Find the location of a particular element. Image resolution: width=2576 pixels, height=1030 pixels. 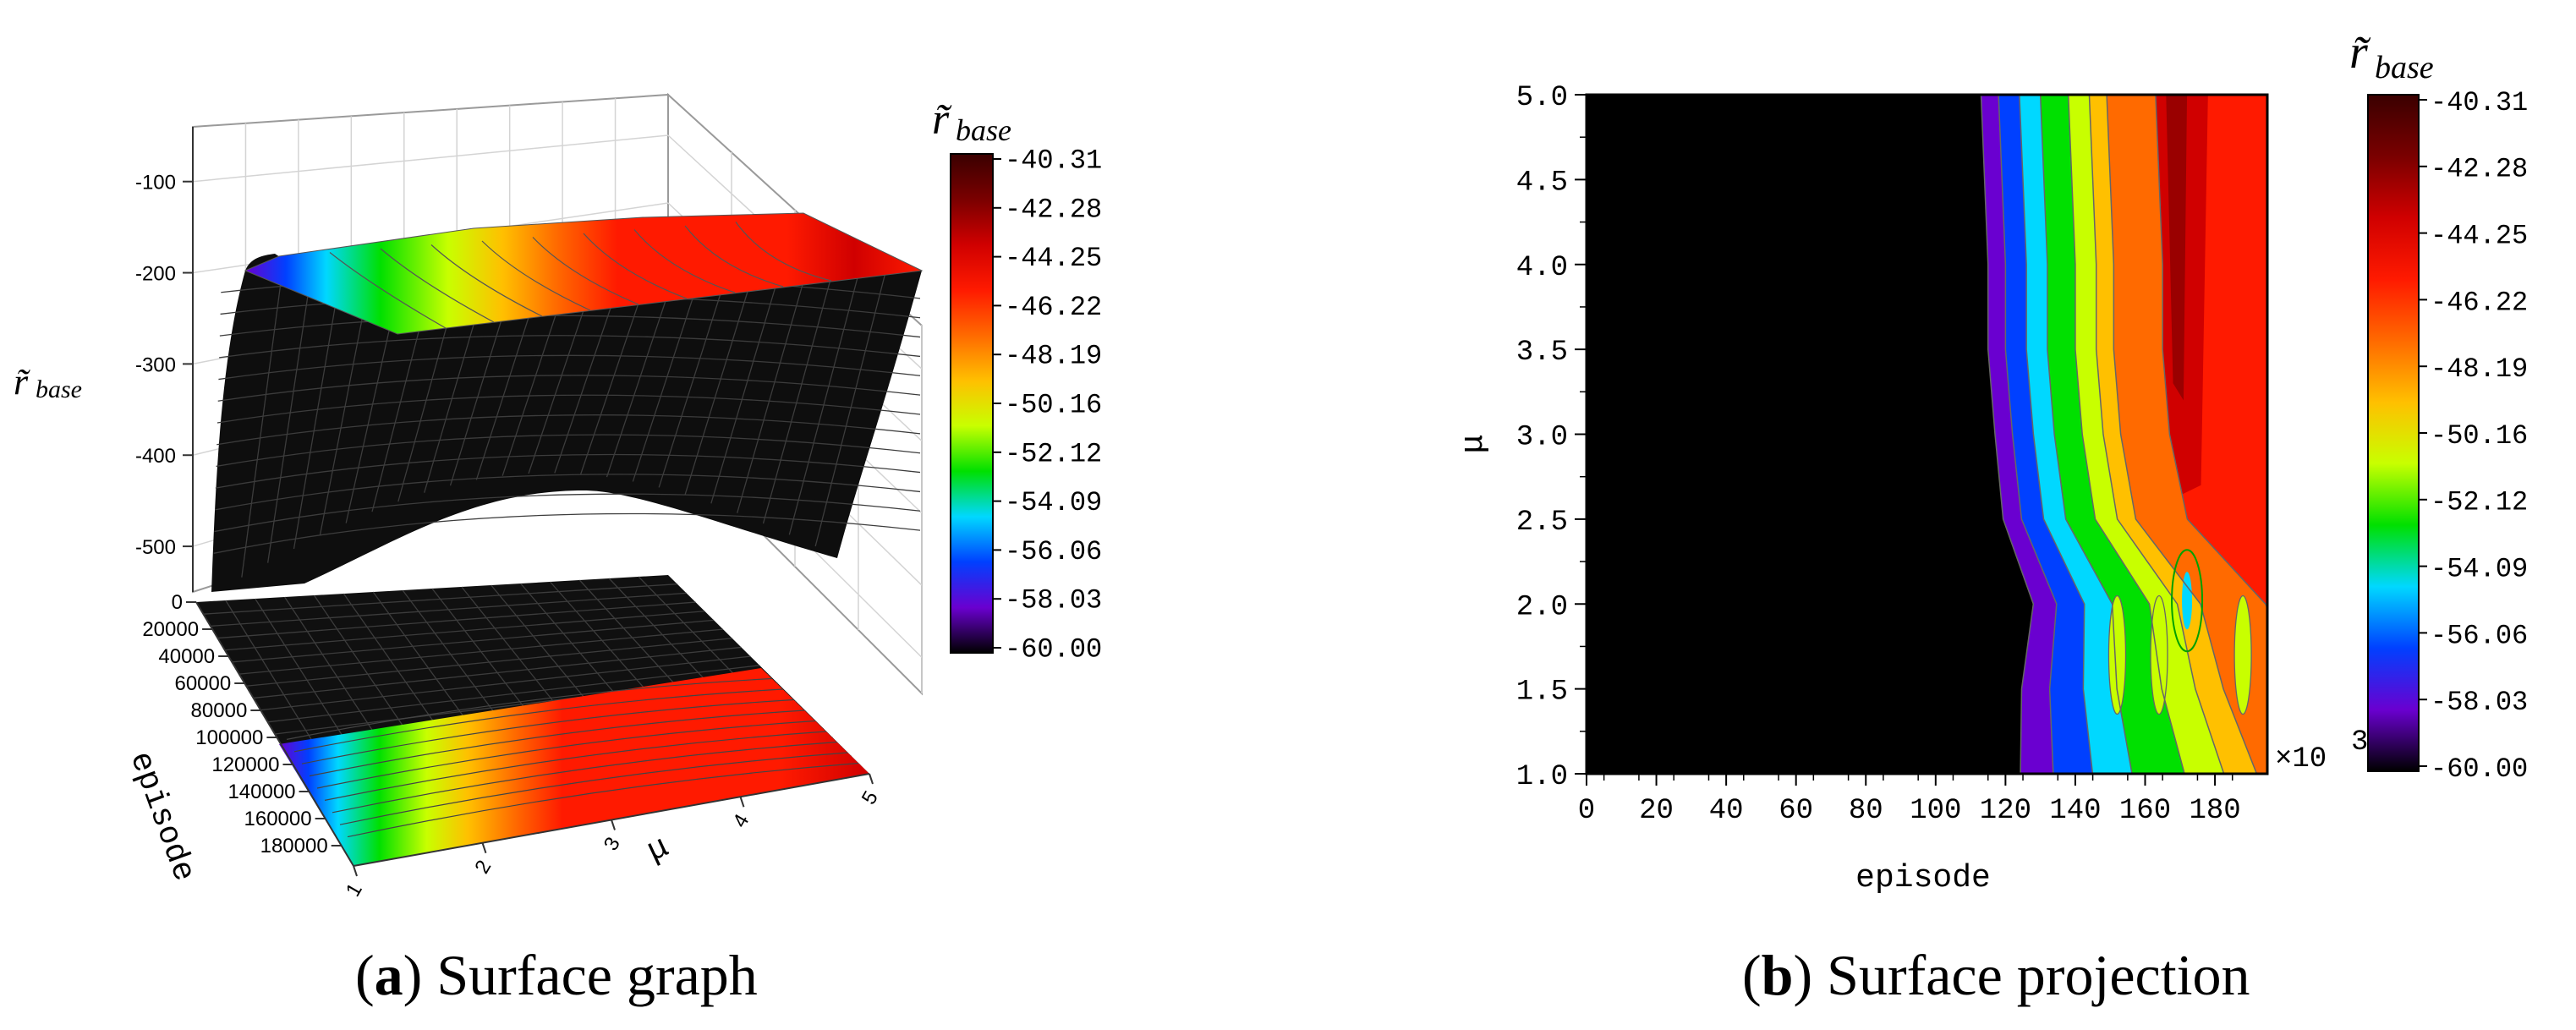

y-tick-label: 3.5 is located at coordinates (1542, 353).